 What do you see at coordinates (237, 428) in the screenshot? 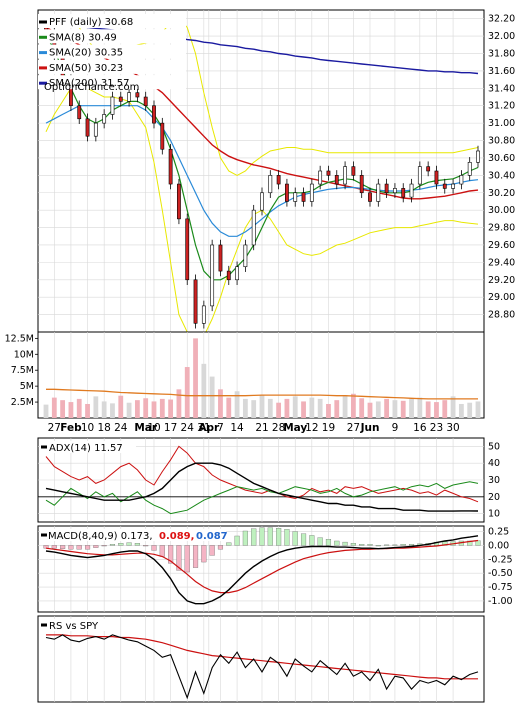
I see `x-tick-label: 14` at bounding box center [237, 428].